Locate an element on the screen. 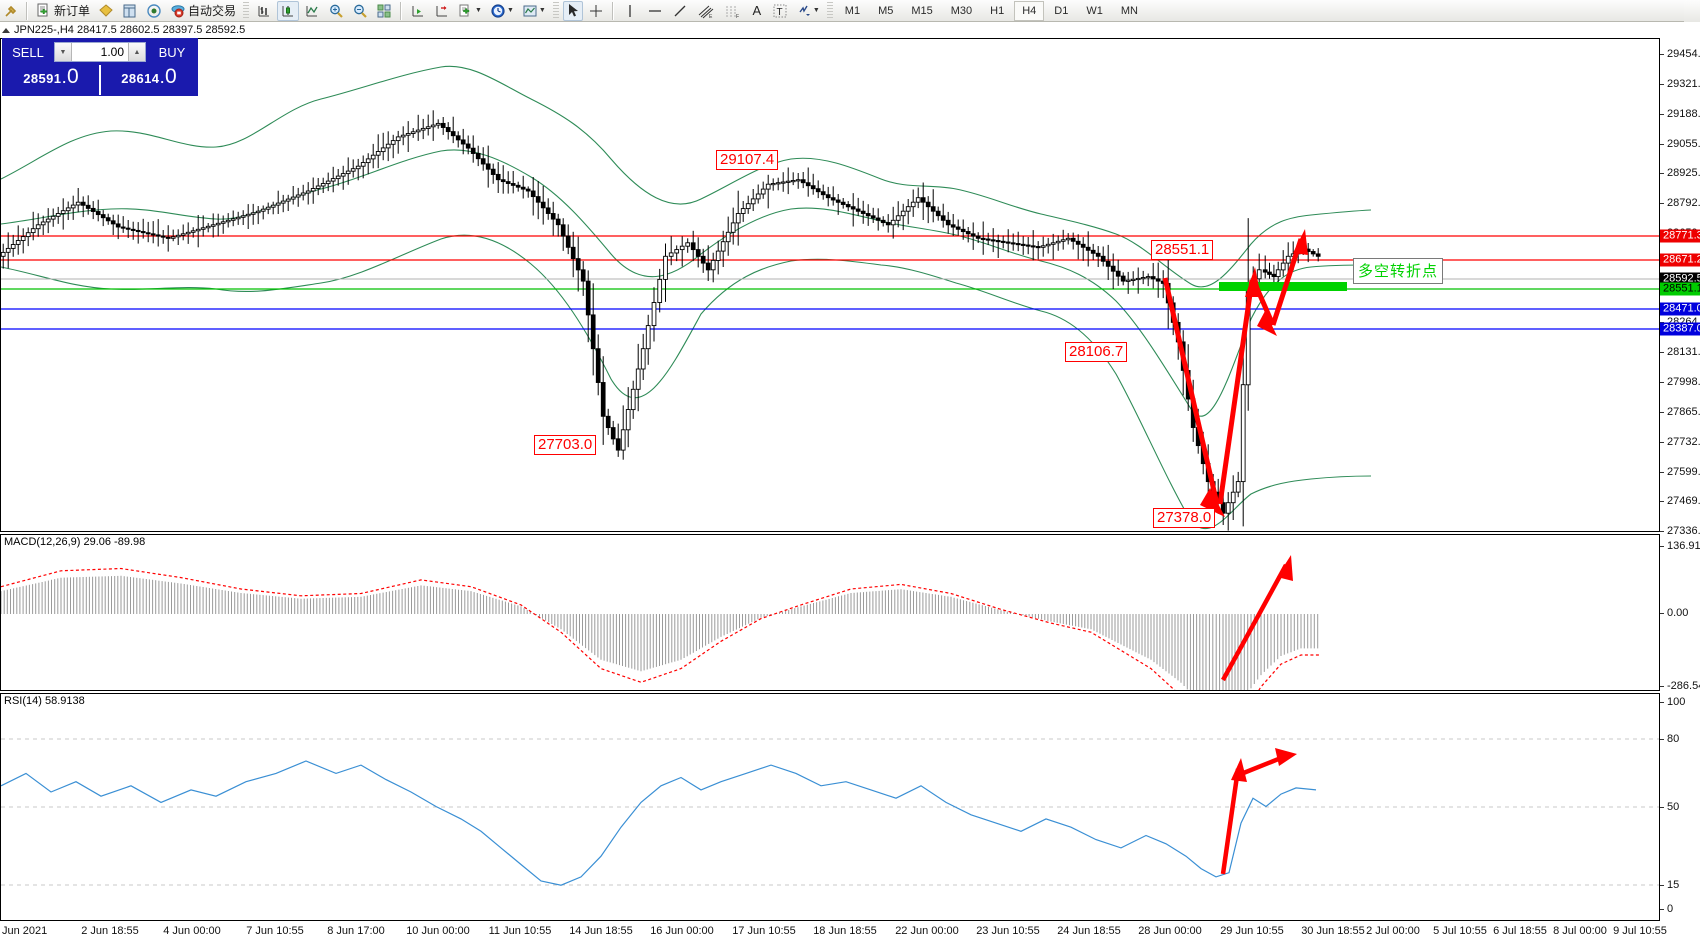  chevron-down-icon-3: ▼ is located at coordinates (542, 10).